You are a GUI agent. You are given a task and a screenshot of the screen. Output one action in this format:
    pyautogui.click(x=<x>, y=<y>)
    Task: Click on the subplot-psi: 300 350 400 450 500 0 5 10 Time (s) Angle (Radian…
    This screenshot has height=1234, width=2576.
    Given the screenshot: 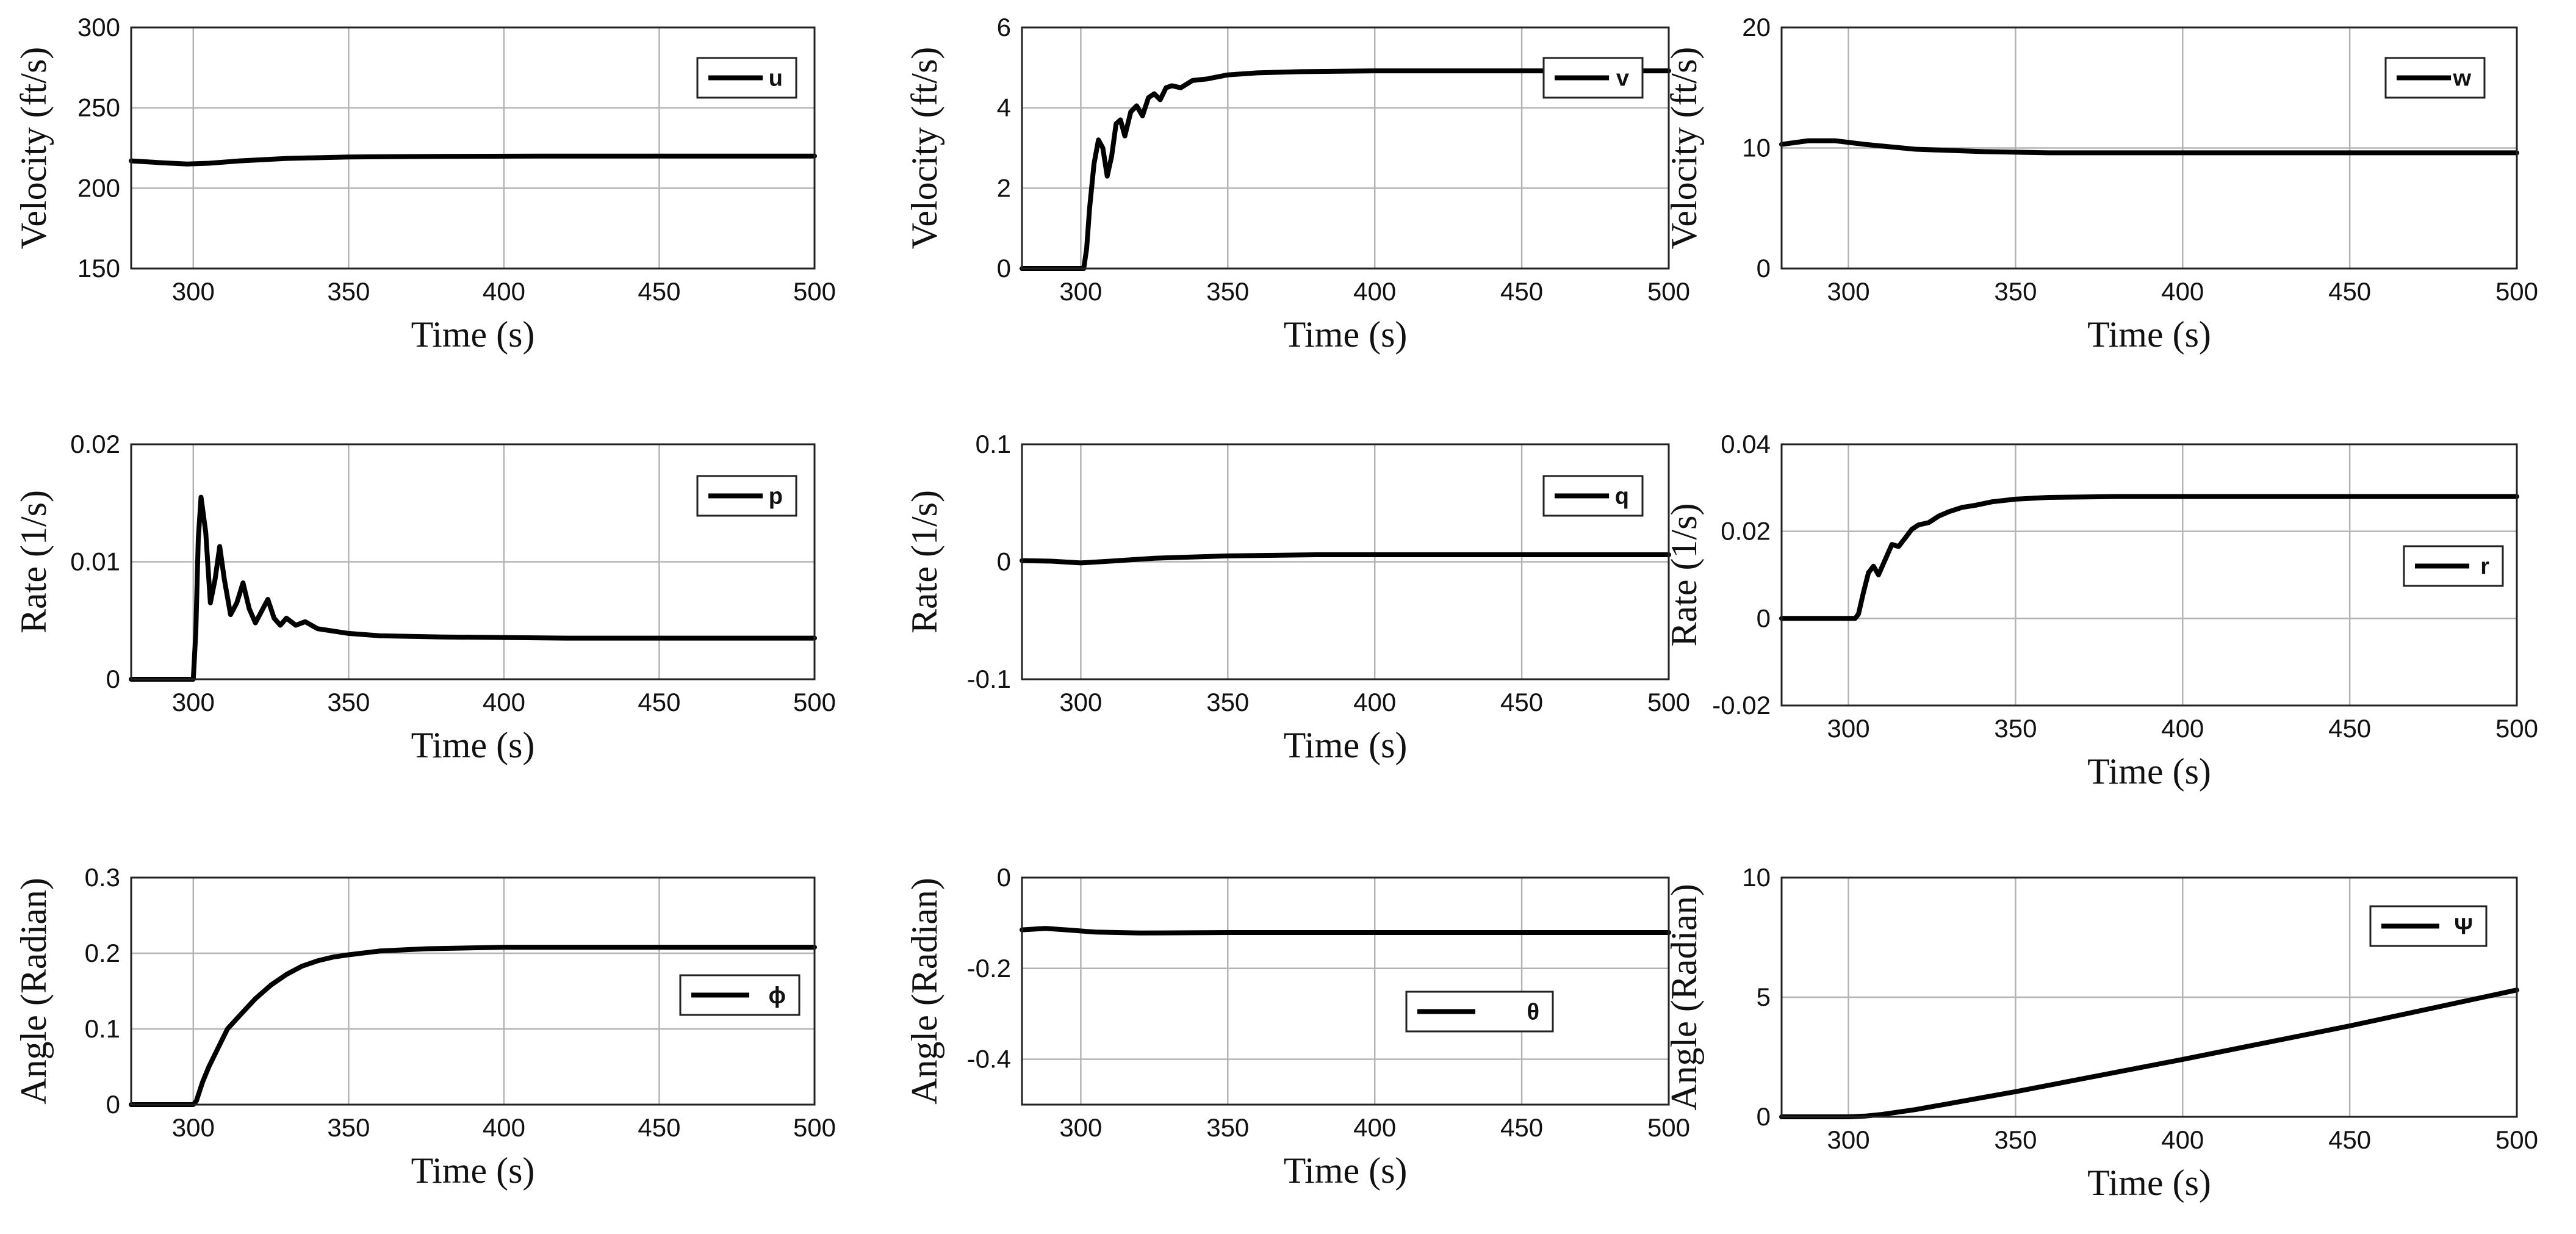 What is the action you would take?
    pyautogui.click(x=2101, y=1033)
    